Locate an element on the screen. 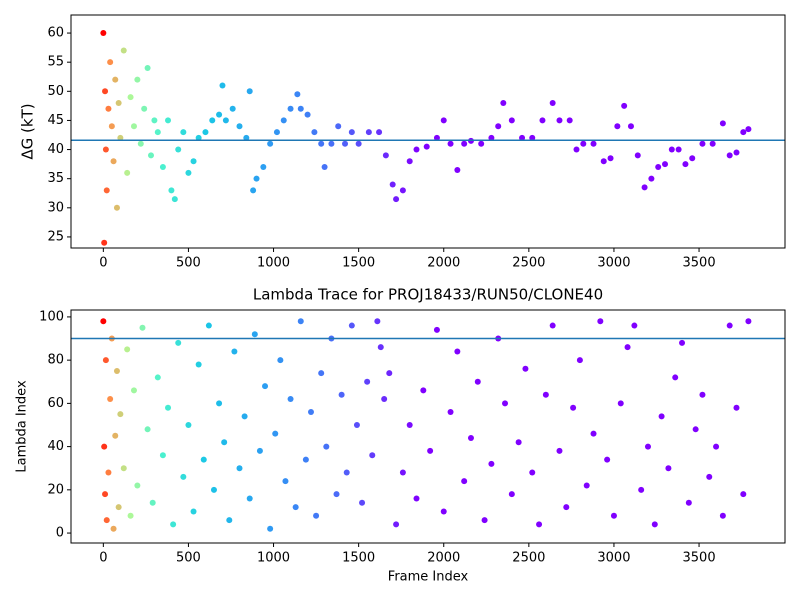 The height and width of the screenshot is (600, 800). y-tick-label: 35 is located at coordinates (55, 178).